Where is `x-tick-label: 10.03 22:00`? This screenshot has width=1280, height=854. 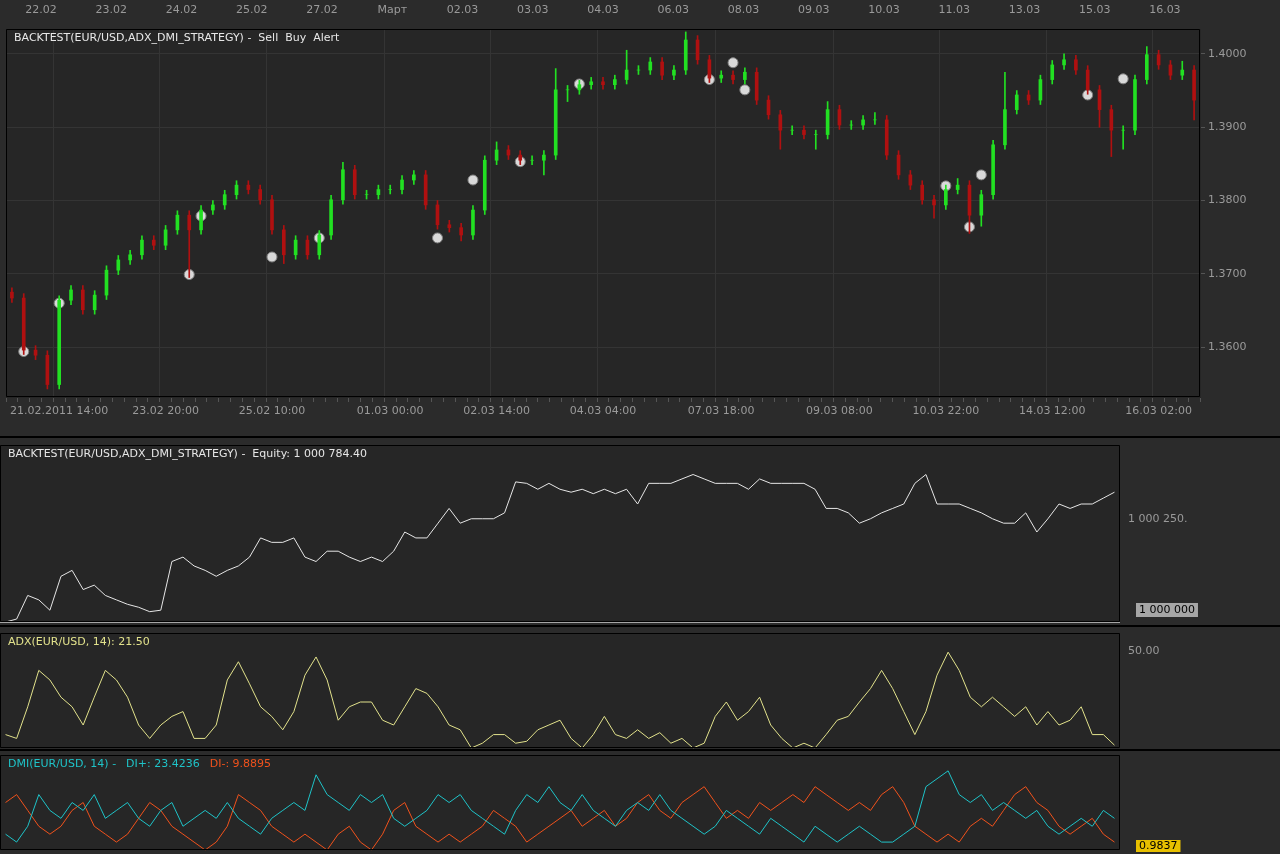 x-tick-label: 10.03 22:00 is located at coordinates (946, 411).